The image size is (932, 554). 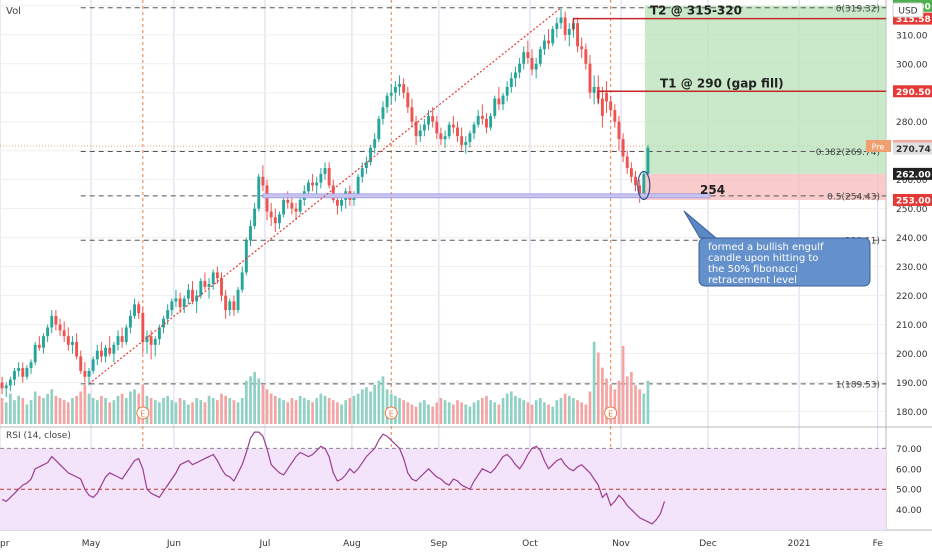 I want to click on x-axis-label: pr, so click(x=5, y=544).